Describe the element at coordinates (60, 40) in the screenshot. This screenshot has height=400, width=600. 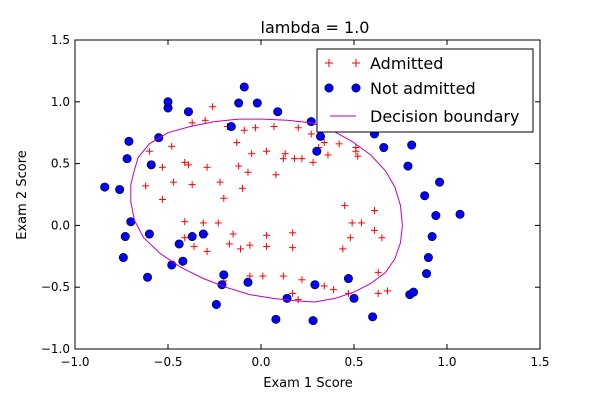
I see `y-tick-label: 1.5` at that location.